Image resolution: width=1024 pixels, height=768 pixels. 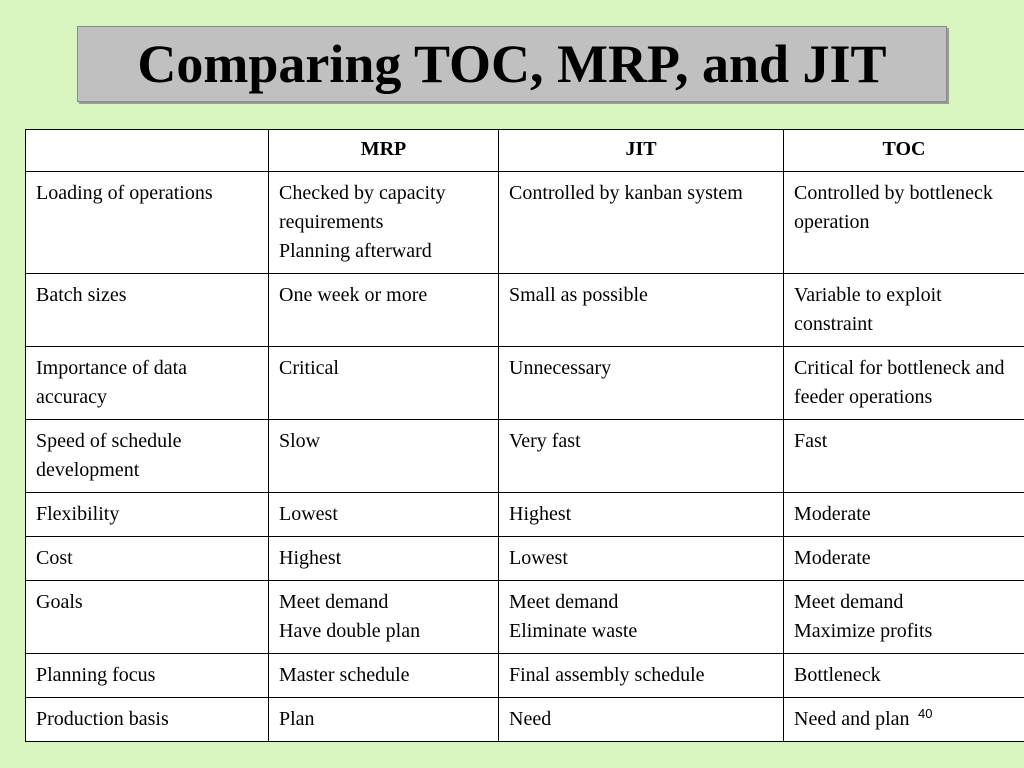 What do you see at coordinates (641, 222) in the screenshot?
I see `jit-cell: Controlled by kanban system` at bounding box center [641, 222].